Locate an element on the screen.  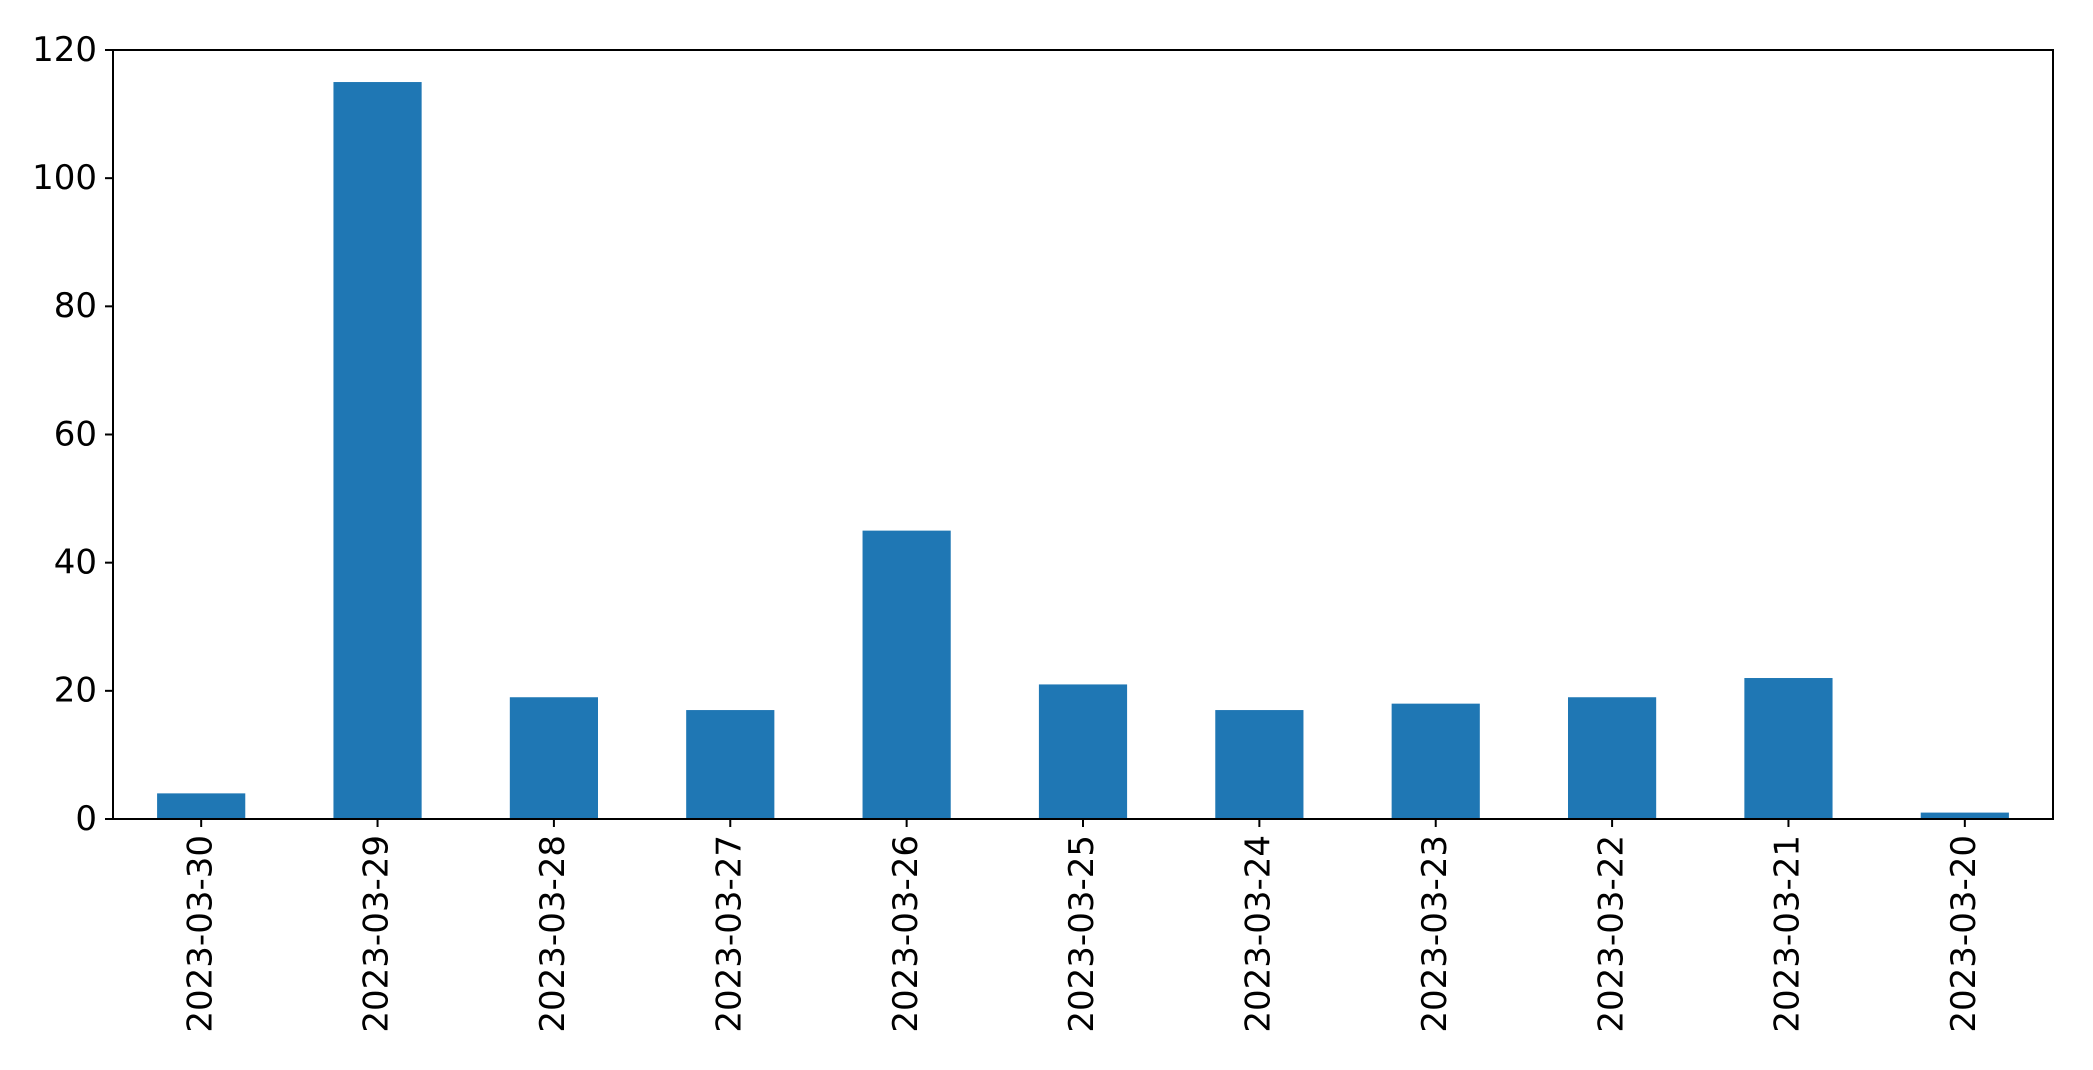
y-tick-label: 120 is located at coordinates (64, 50).